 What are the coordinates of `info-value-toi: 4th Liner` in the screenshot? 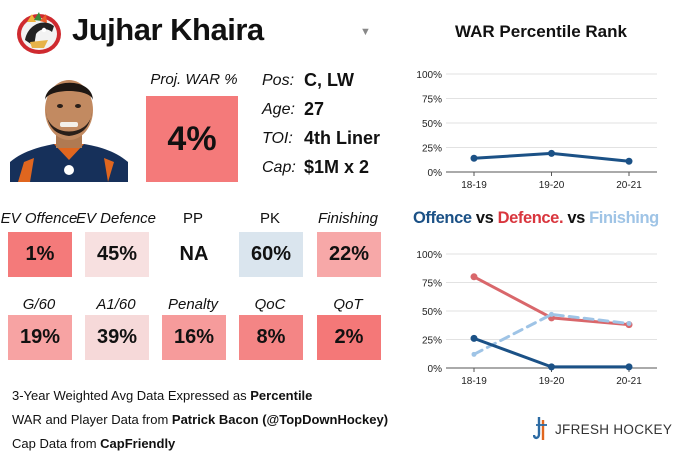 It's located at (342, 138).